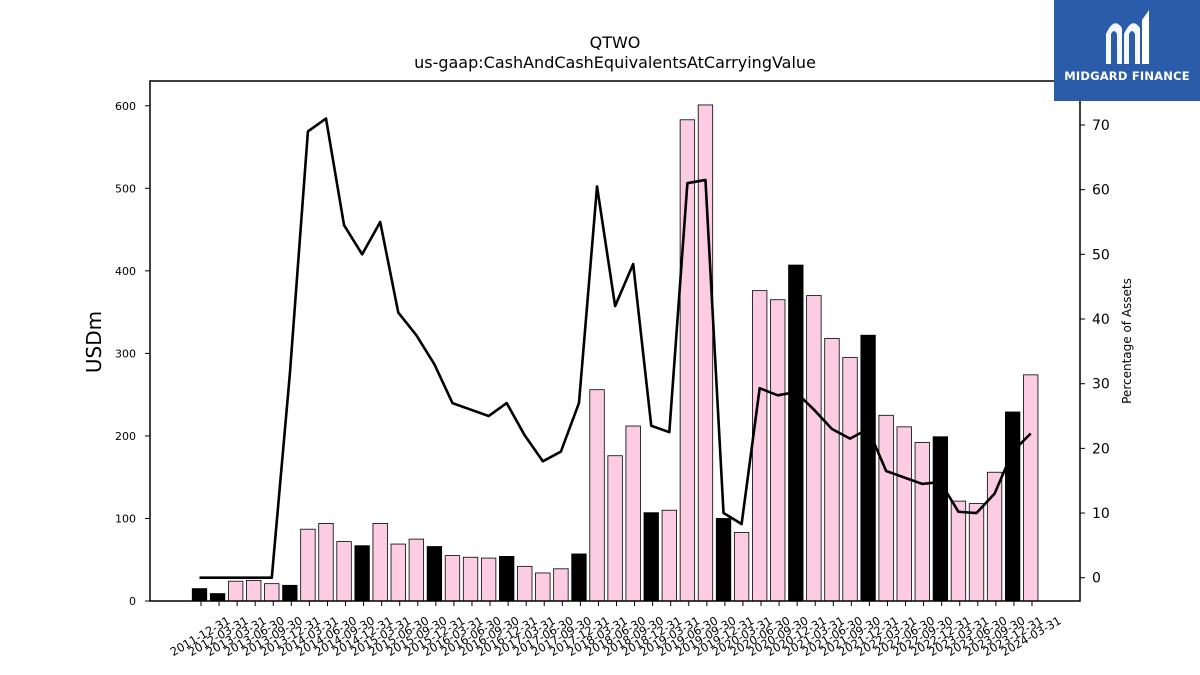 The width and height of the screenshot is (1200, 675). What do you see at coordinates (125, 518) in the screenshot?
I see `y-tick-label: 100` at bounding box center [125, 518].